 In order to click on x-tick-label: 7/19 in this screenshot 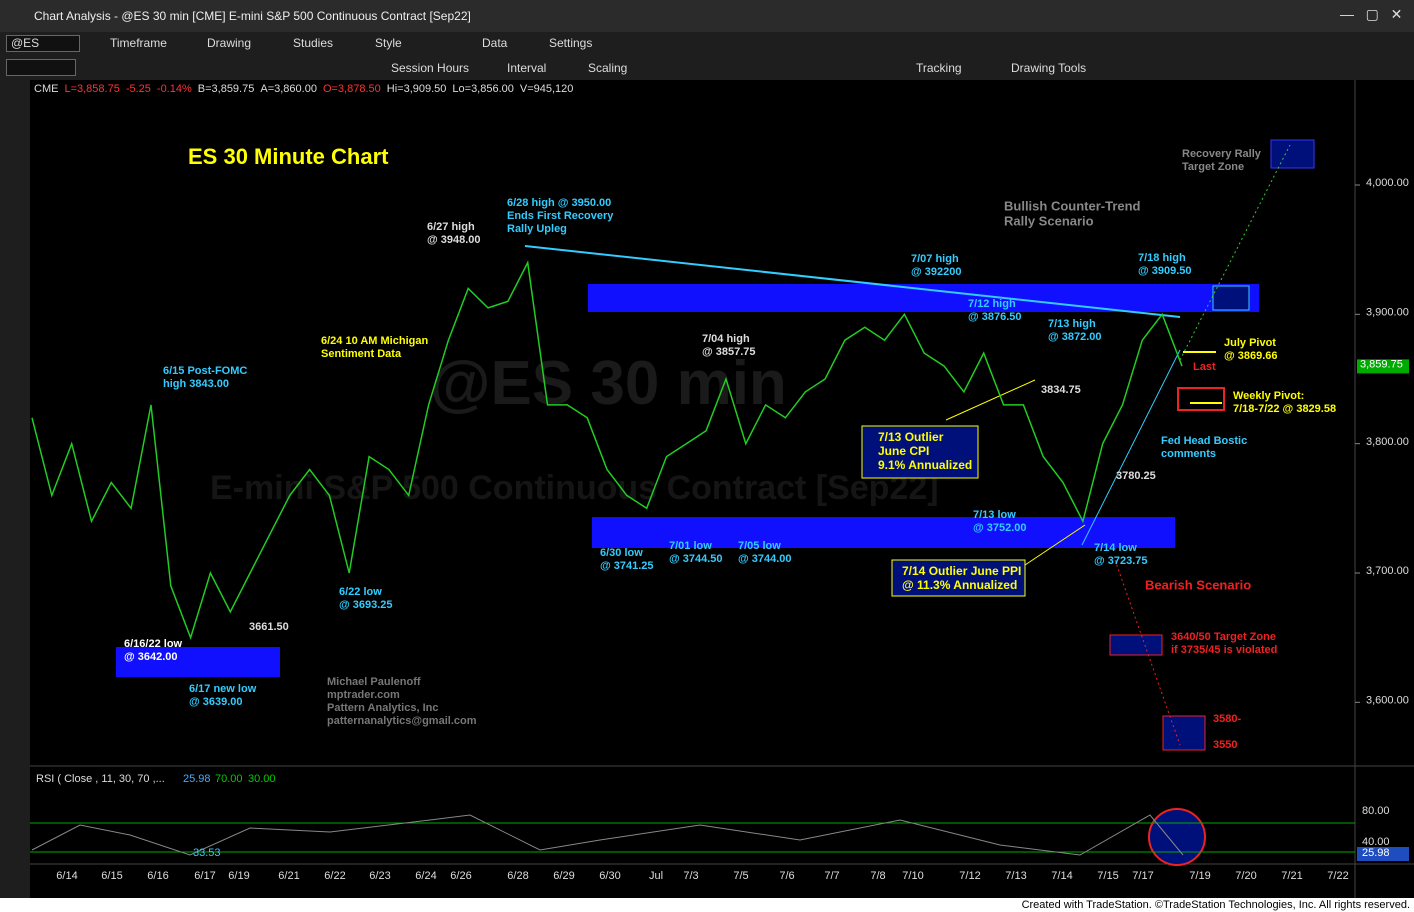, I will do `click(1199, 876)`.